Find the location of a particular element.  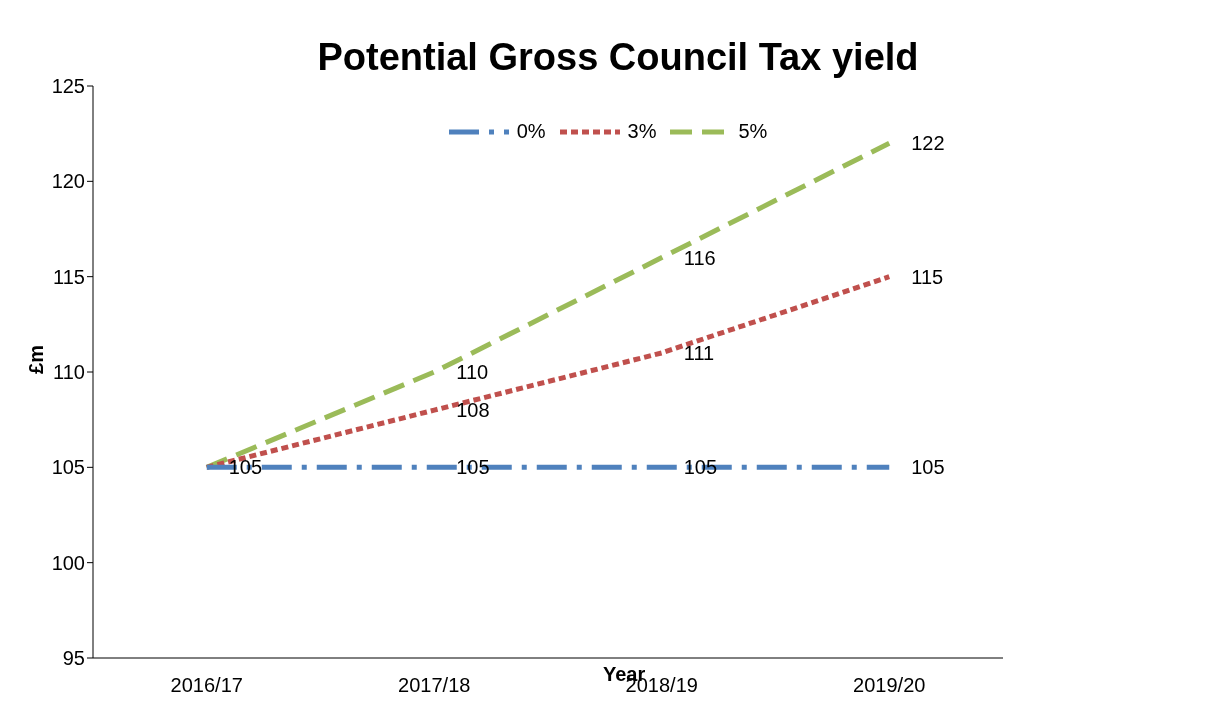

data-label: 116 is located at coordinates (699, 257).